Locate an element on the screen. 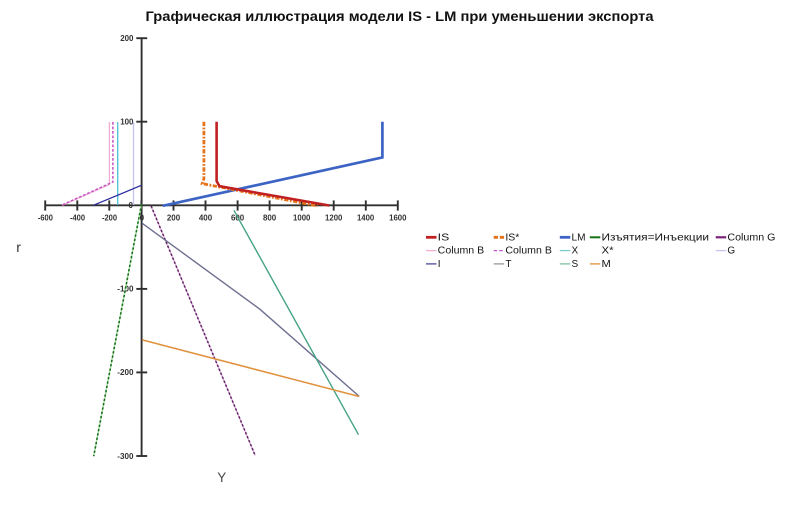  svg-text: 400 is located at coordinates (206, 217).